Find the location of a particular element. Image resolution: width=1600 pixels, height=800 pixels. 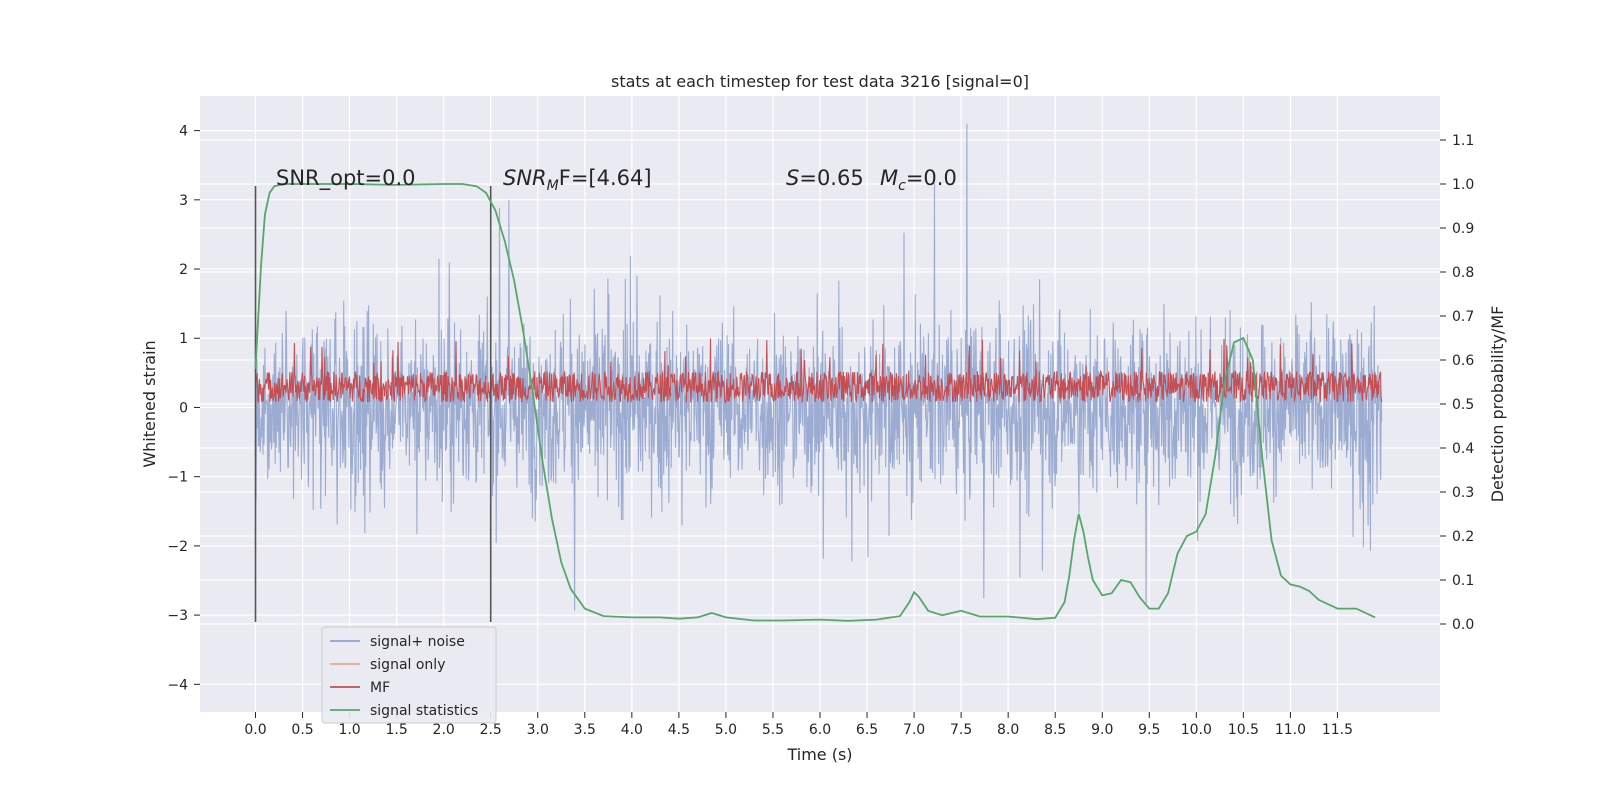

legend-label-signal-noise: signal+ noise is located at coordinates (417, 642).